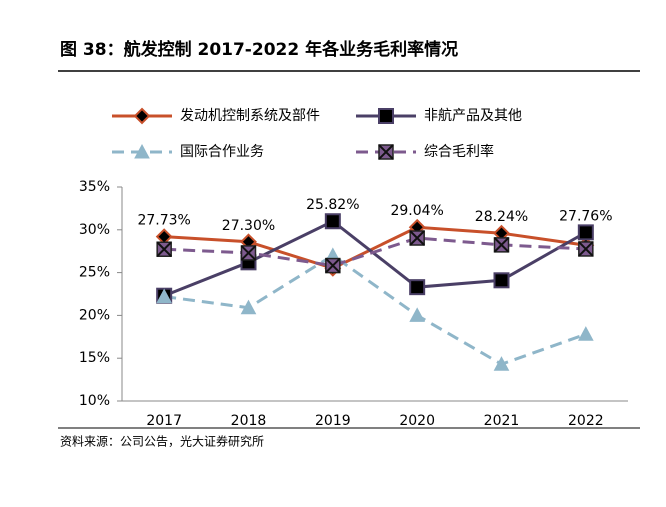  What do you see at coordinates (94, 230) in the screenshot?
I see `y-tick-label: 30%` at bounding box center [94, 230].